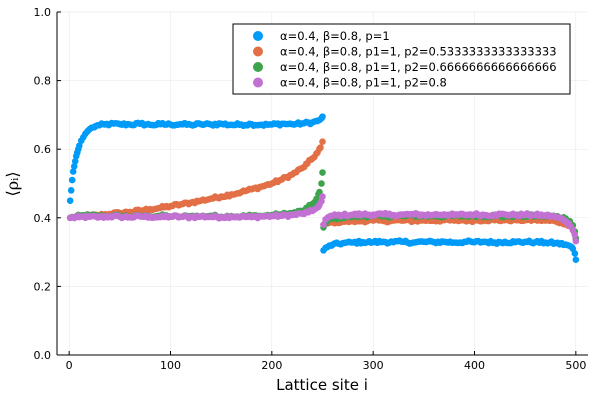  Describe the element at coordinates (363, 83) in the screenshot. I see `legend-label: α=0.4, β=0.8, p1=1, p2=0.8` at that location.